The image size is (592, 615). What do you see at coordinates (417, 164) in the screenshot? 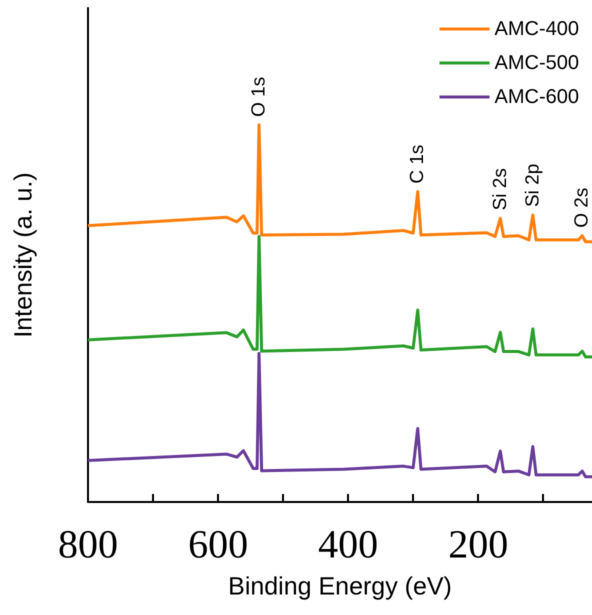
I see `annotation: C 1s` at bounding box center [417, 164].